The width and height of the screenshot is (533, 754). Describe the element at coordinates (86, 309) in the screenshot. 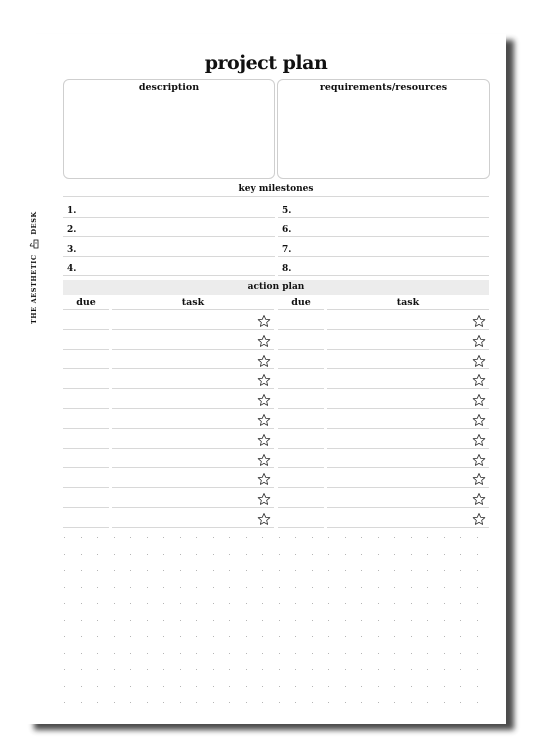

I see `header-rule` at that location.